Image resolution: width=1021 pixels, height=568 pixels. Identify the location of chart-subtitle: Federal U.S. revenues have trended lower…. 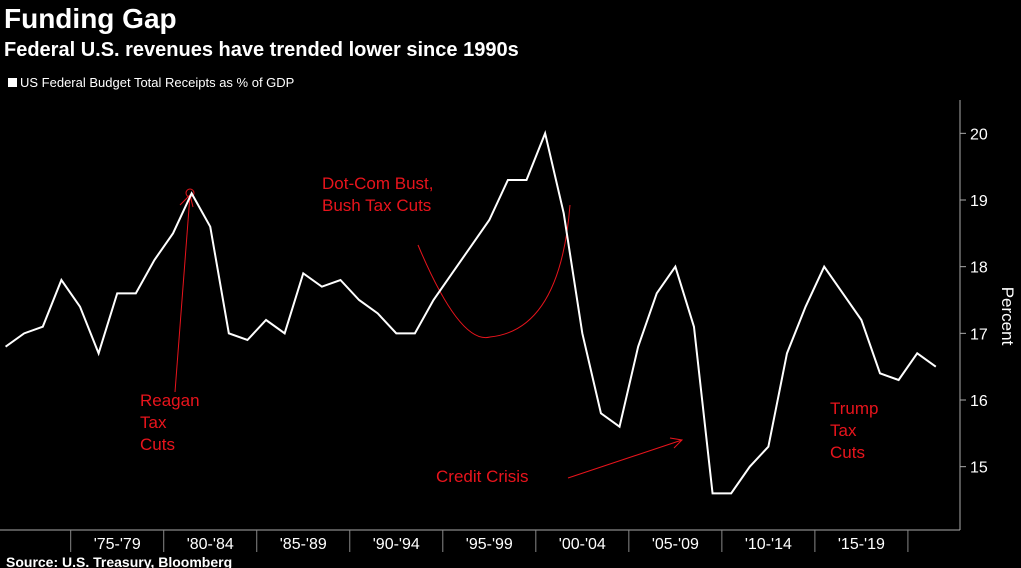
(261, 50).